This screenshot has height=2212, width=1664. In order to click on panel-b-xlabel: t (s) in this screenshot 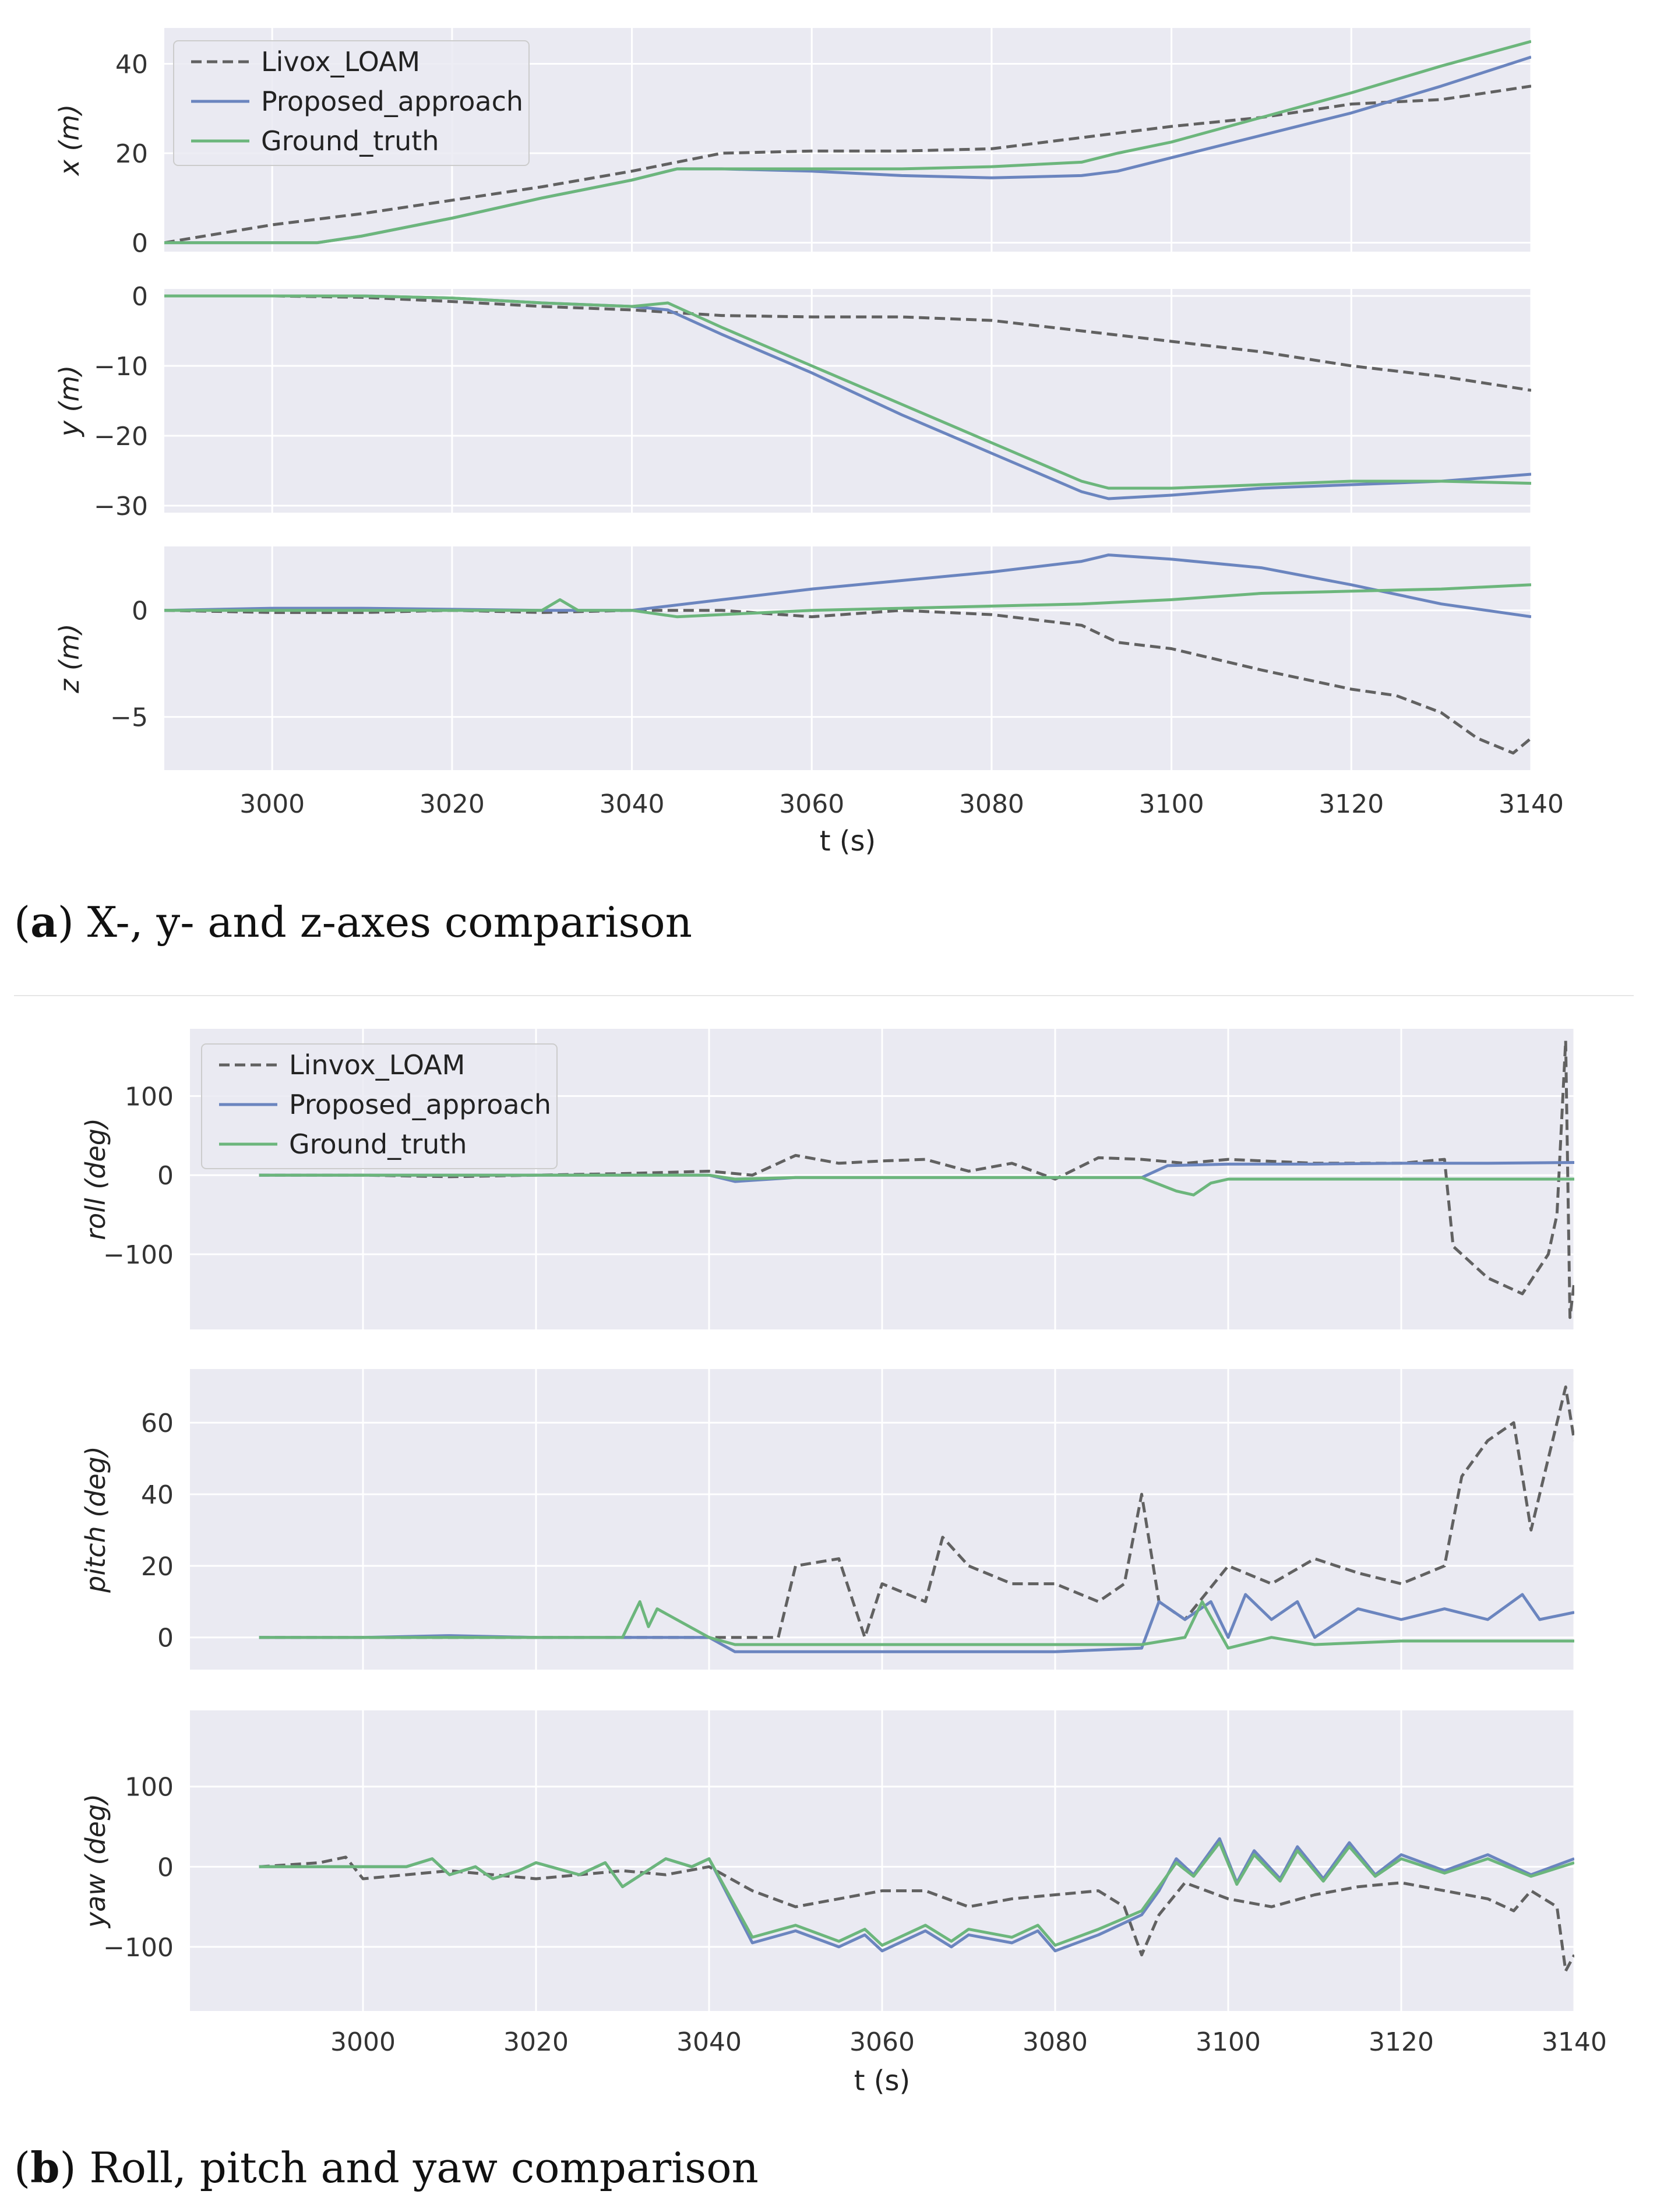, I will do `click(882, 2081)`.